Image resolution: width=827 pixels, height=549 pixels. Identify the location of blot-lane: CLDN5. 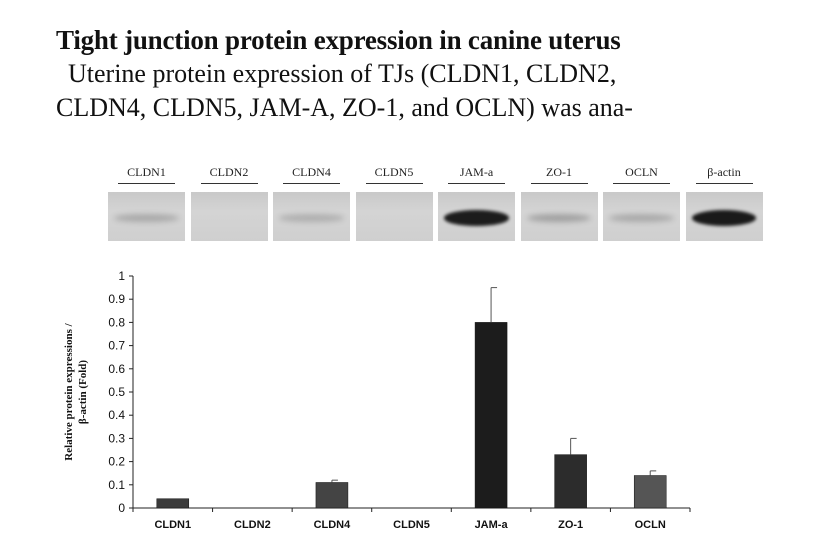
(394, 203).